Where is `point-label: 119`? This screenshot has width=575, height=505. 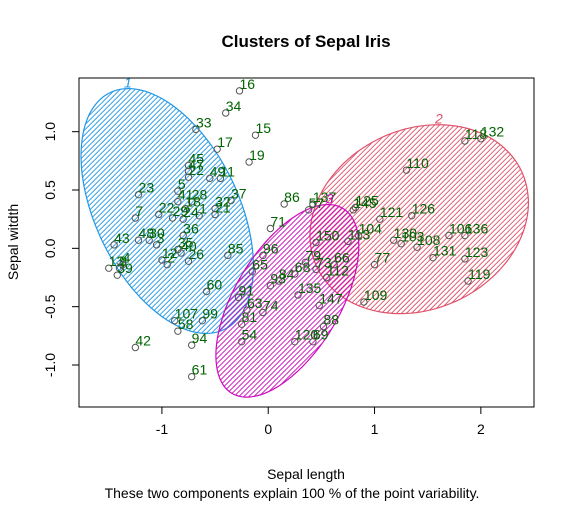 point-label: 119 is located at coordinates (479, 274).